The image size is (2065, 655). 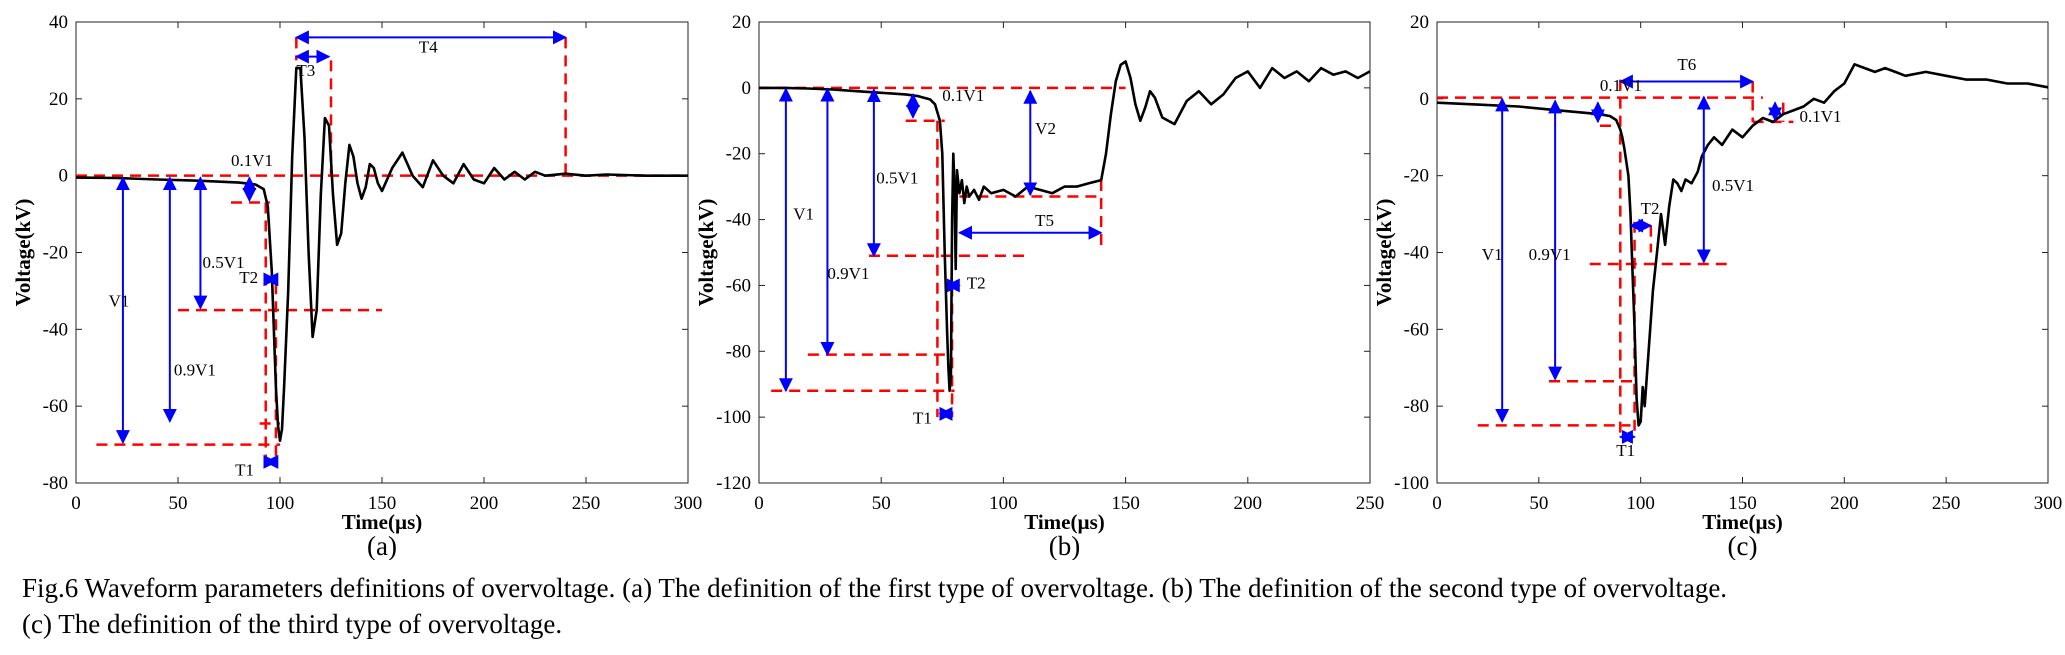 I want to click on panel-label: (b), so click(x=1064, y=545).